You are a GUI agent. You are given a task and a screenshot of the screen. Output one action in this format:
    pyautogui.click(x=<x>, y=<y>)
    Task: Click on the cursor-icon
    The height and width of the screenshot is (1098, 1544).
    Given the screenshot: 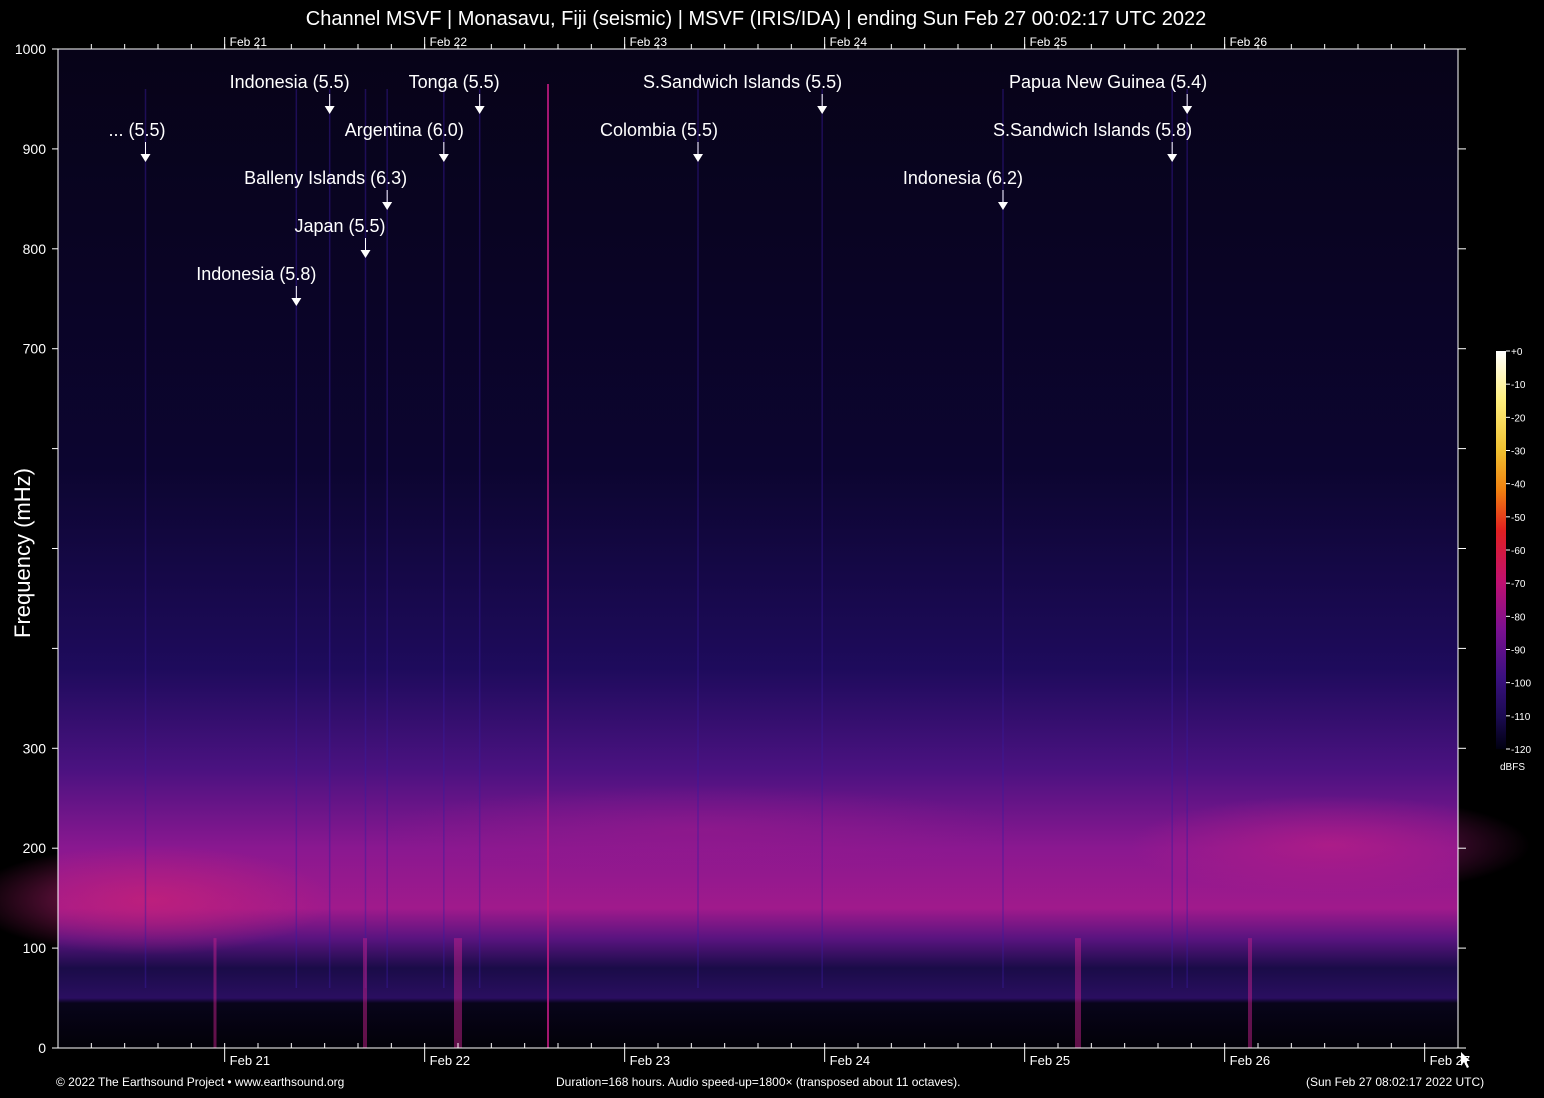 What is the action you would take?
    pyautogui.click(x=1465, y=1060)
    